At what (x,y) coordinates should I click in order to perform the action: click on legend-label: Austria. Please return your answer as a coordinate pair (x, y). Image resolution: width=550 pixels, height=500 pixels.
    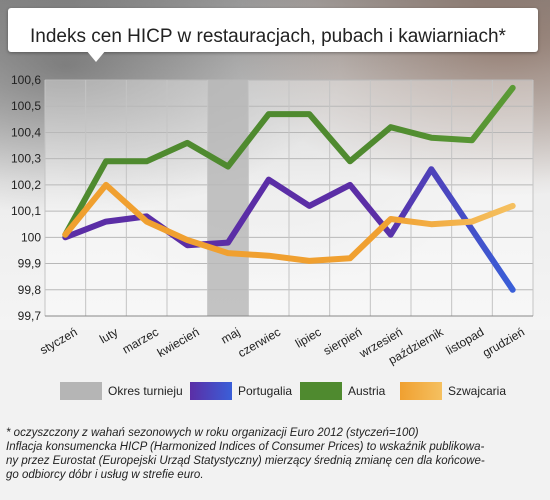
    Looking at the image, I should click on (367, 391).